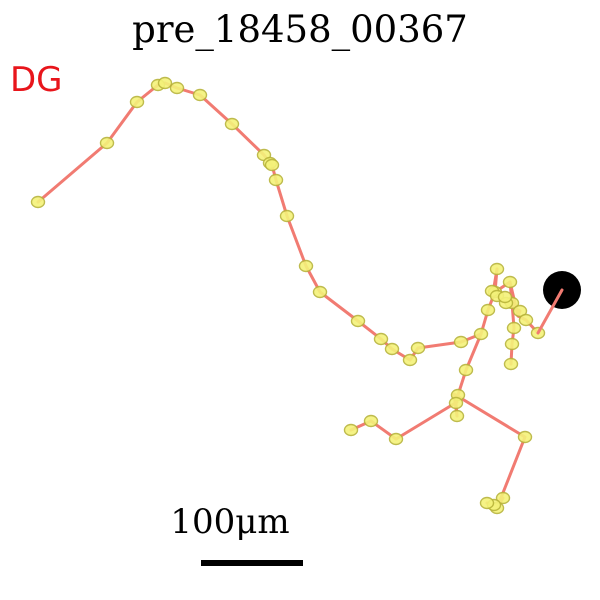 The image size is (600, 600). Describe the element at coordinates (300, 30) in the screenshot. I see `figure-title: pre_18458_00367` at that location.